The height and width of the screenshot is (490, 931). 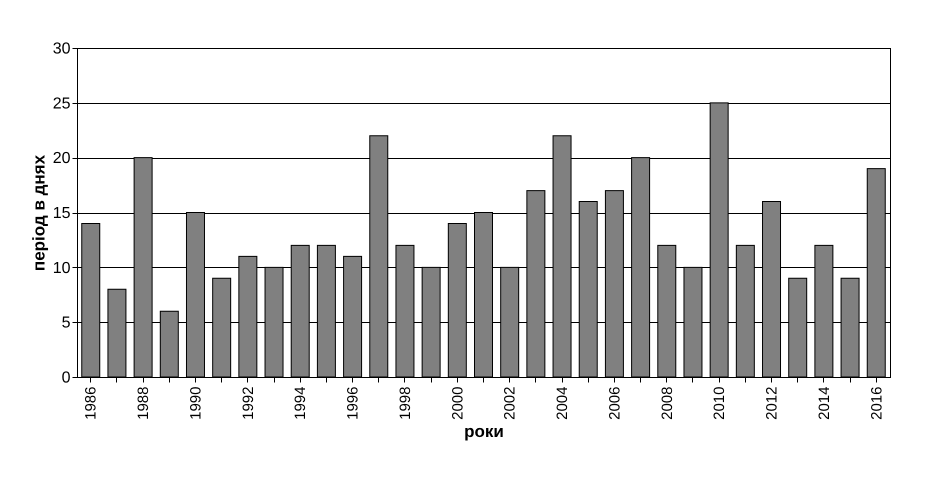 I want to click on x-tick-label: 1994, so click(x=301, y=403).